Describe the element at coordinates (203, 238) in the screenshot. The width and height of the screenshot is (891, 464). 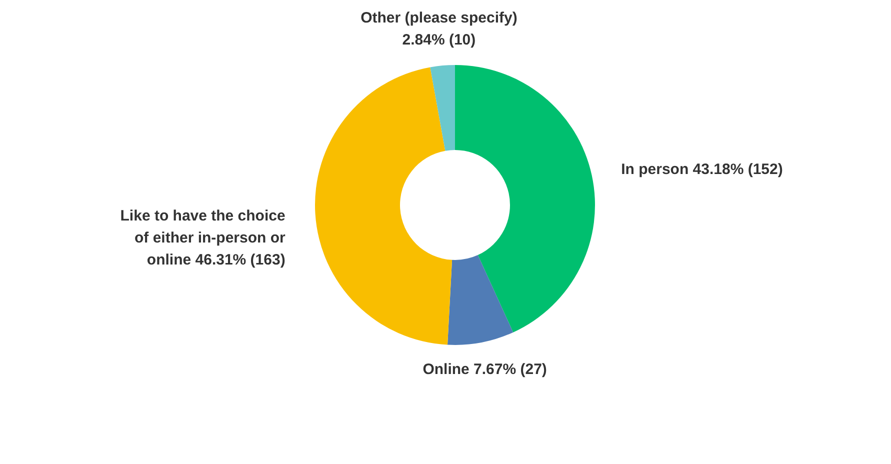
I see `slice-label: Like to have the choice of either in-person or online 46.31% (163)` at that location.